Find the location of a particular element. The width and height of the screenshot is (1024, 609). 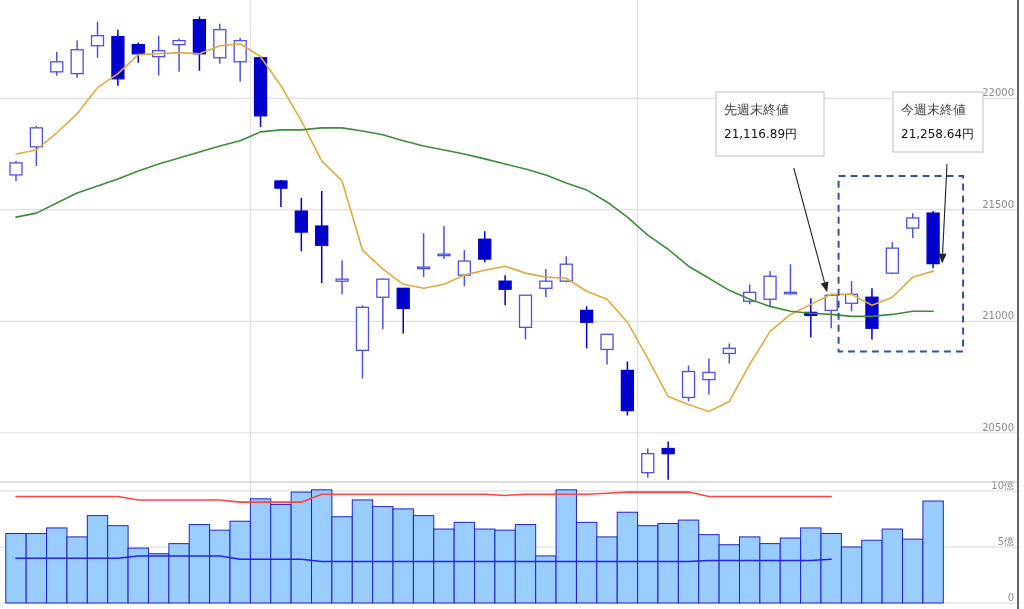

y-tick-label: 10億 is located at coordinates (1002, 485).